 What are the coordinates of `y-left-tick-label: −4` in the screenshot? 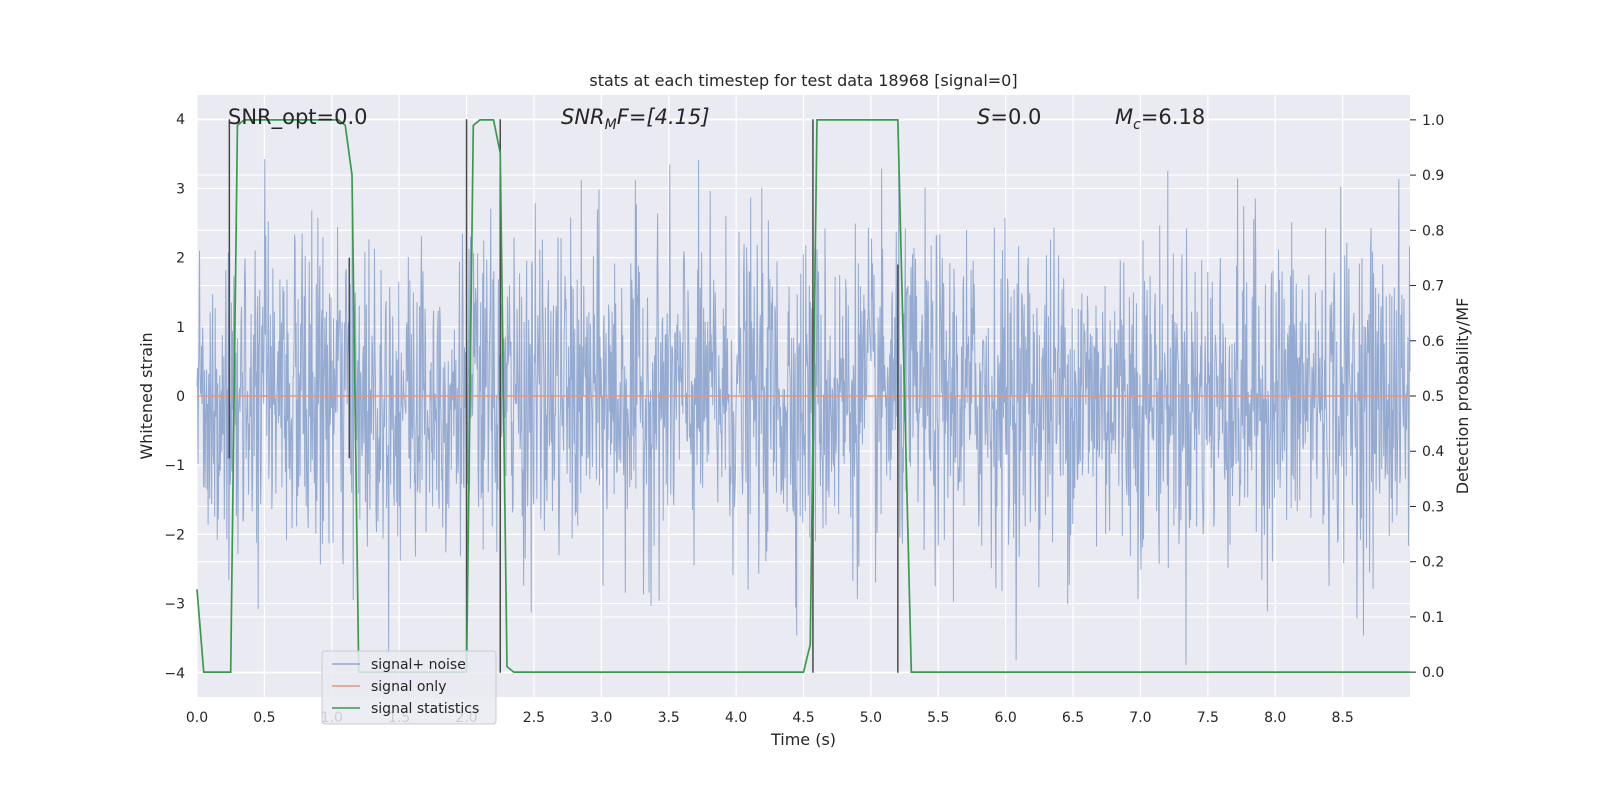 It's located at (174, 674).